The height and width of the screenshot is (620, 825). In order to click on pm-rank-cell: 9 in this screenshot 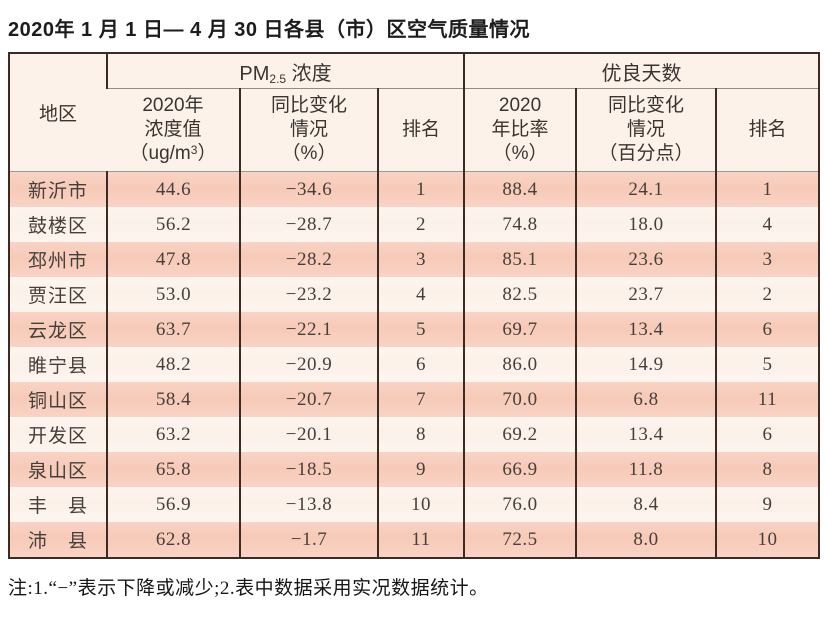, I will do `click(420, 469)`.